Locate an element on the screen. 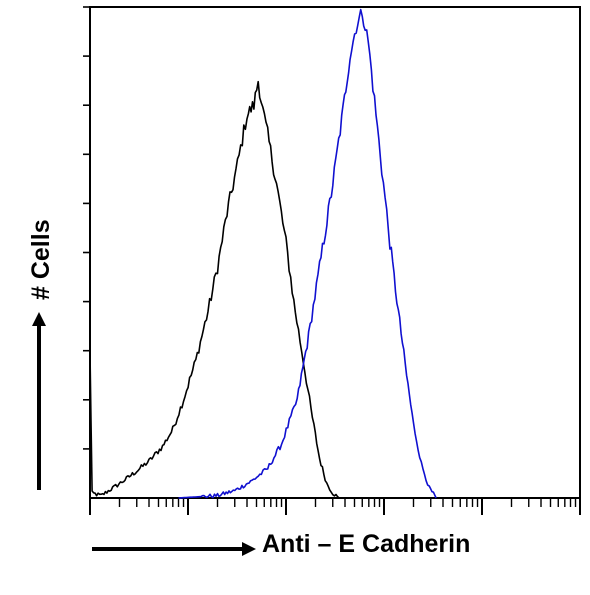 The image size is (590, 595). x-axis-label: Anti – E Cadherin is located at coordinates (366, 544).